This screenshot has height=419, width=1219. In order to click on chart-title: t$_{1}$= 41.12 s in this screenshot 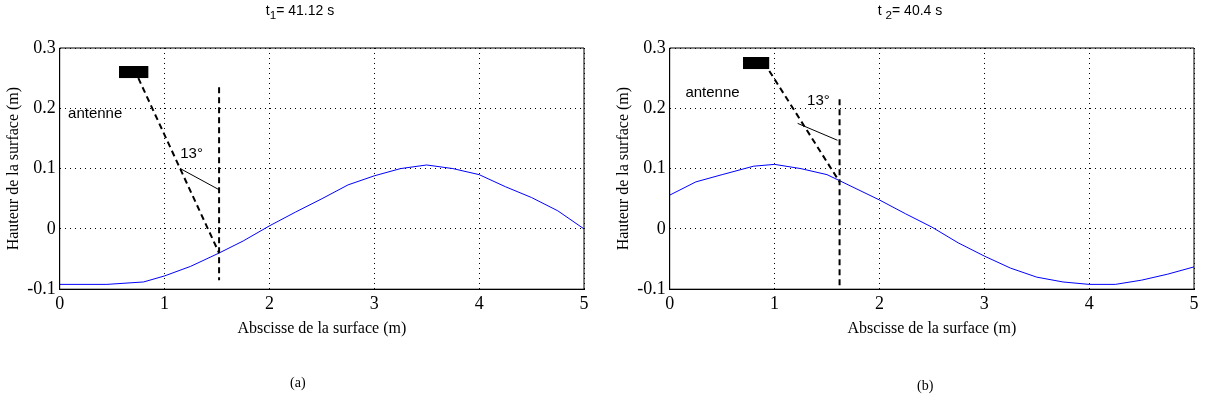, I will do `click(300, 11)`.